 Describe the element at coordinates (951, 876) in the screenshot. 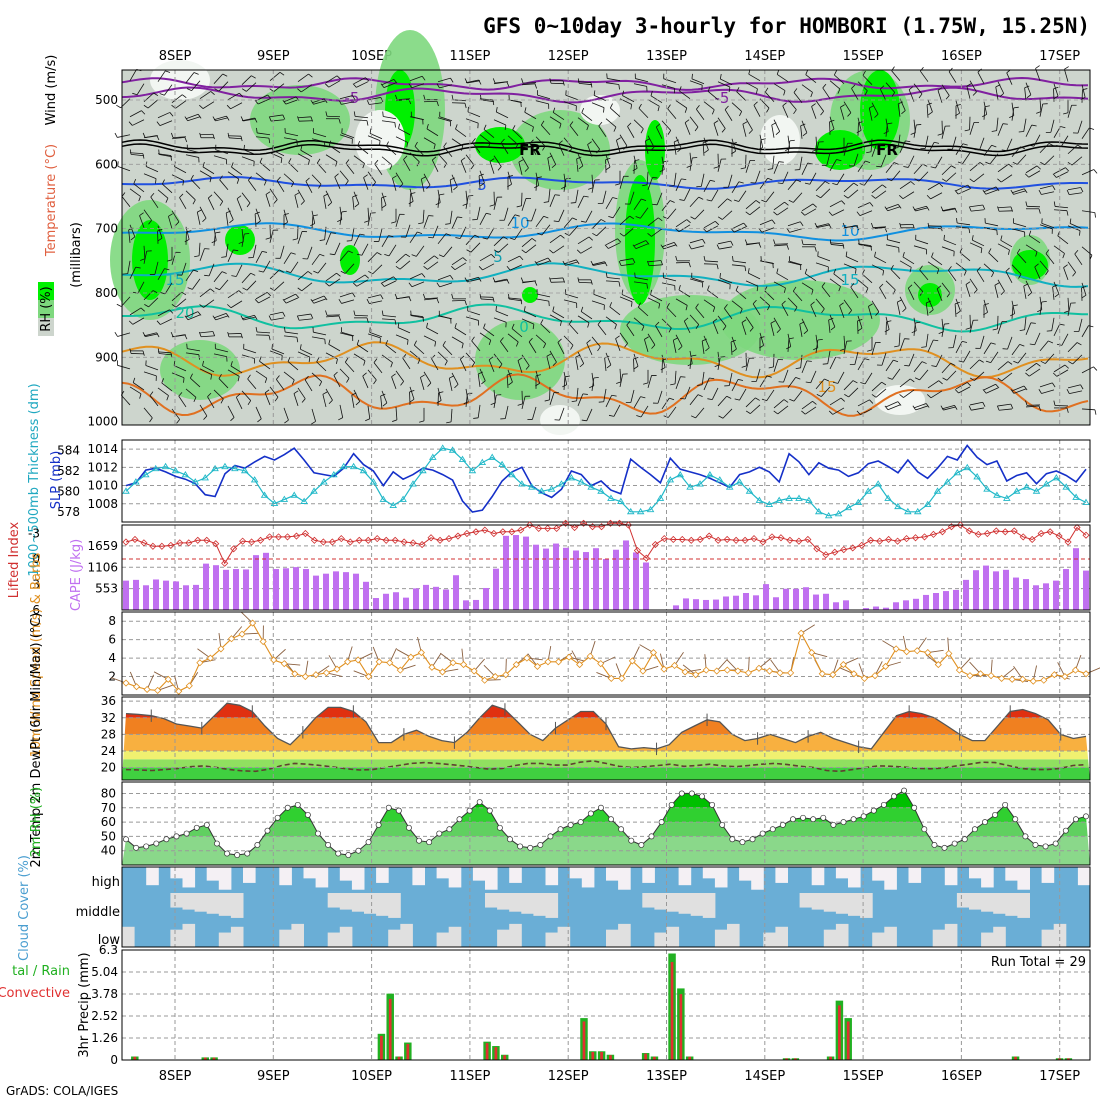

I see `cloud-high` at that location.